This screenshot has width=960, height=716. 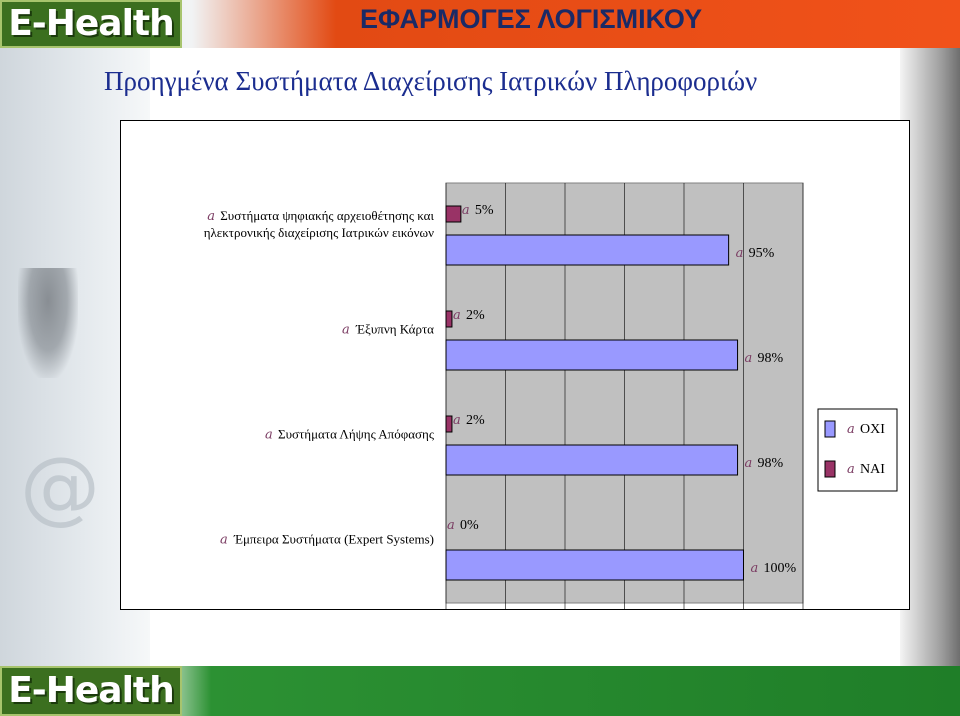 What do you see at coordinates (356, 434) in the screenshot?
I see `category-label: Συστήματα Λήψης Απόφασης` at bounding box center [356, 434].